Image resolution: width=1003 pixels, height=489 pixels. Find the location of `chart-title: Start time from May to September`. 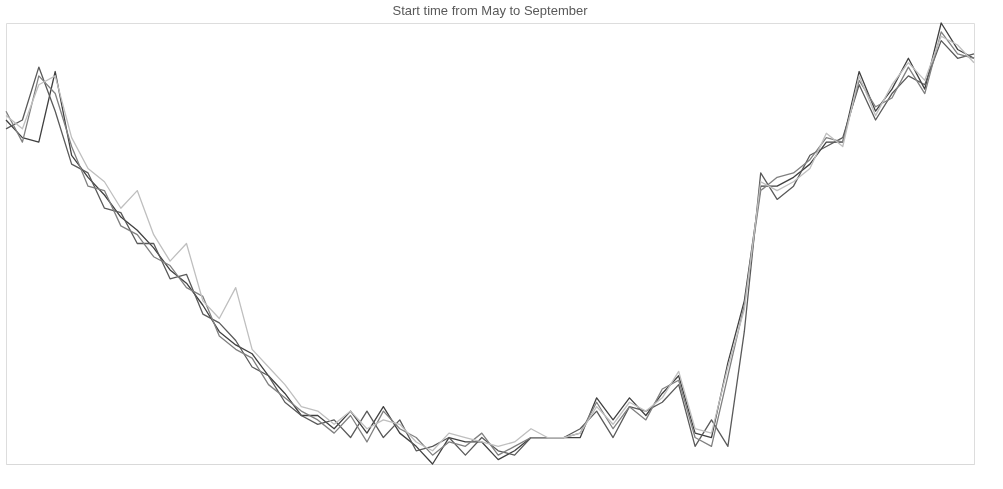

chart-title: Start time from May to September is located at coordinates (490, 11).